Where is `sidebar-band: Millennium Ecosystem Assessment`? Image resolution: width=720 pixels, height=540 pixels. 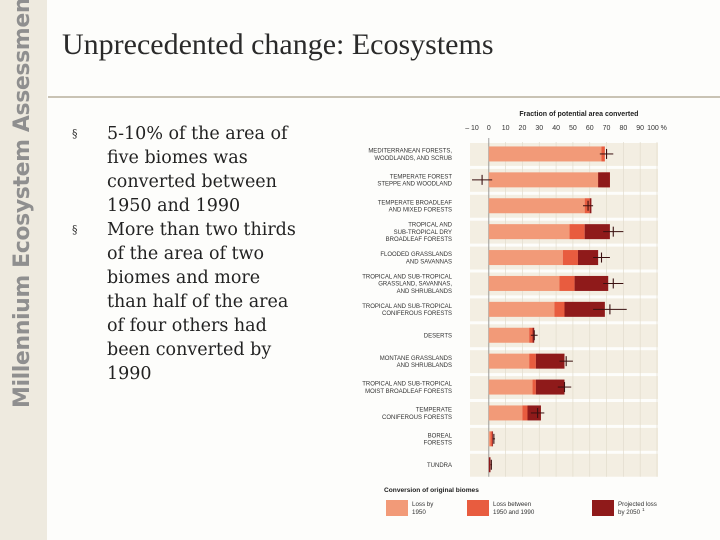 sidebar-band: Millennium Ecosystem Assessment is located at coordinates (23, 270).